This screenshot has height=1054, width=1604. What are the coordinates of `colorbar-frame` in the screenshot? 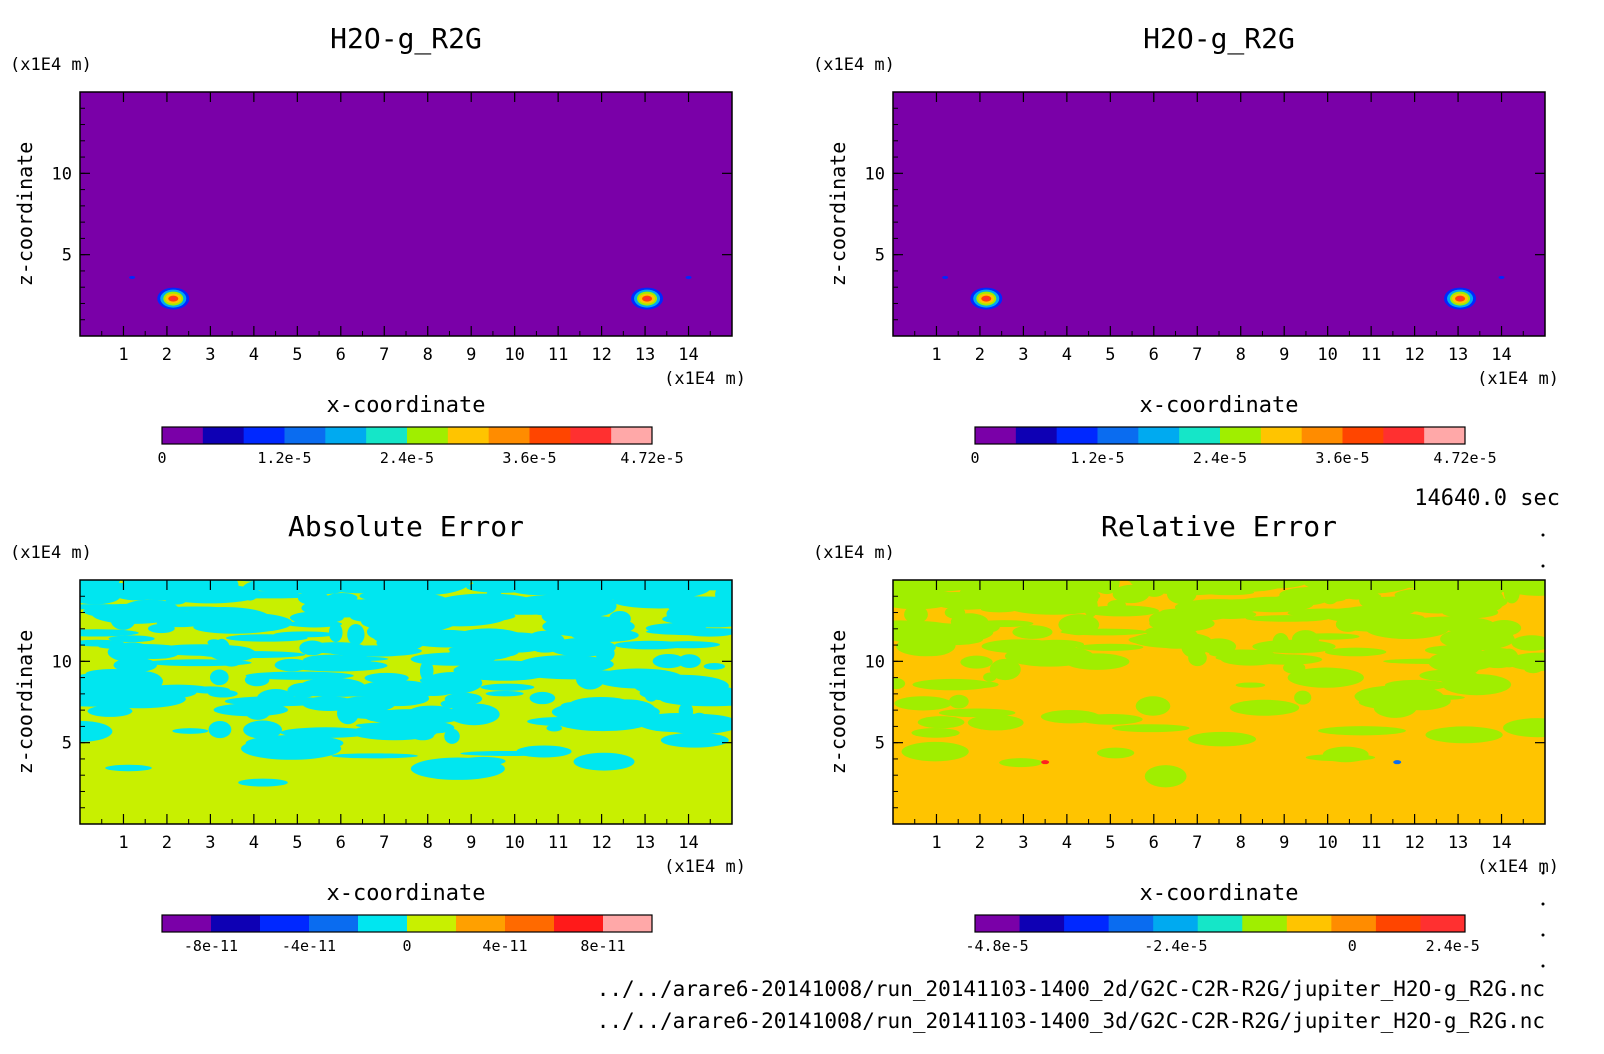 It's located at (1220, 923).